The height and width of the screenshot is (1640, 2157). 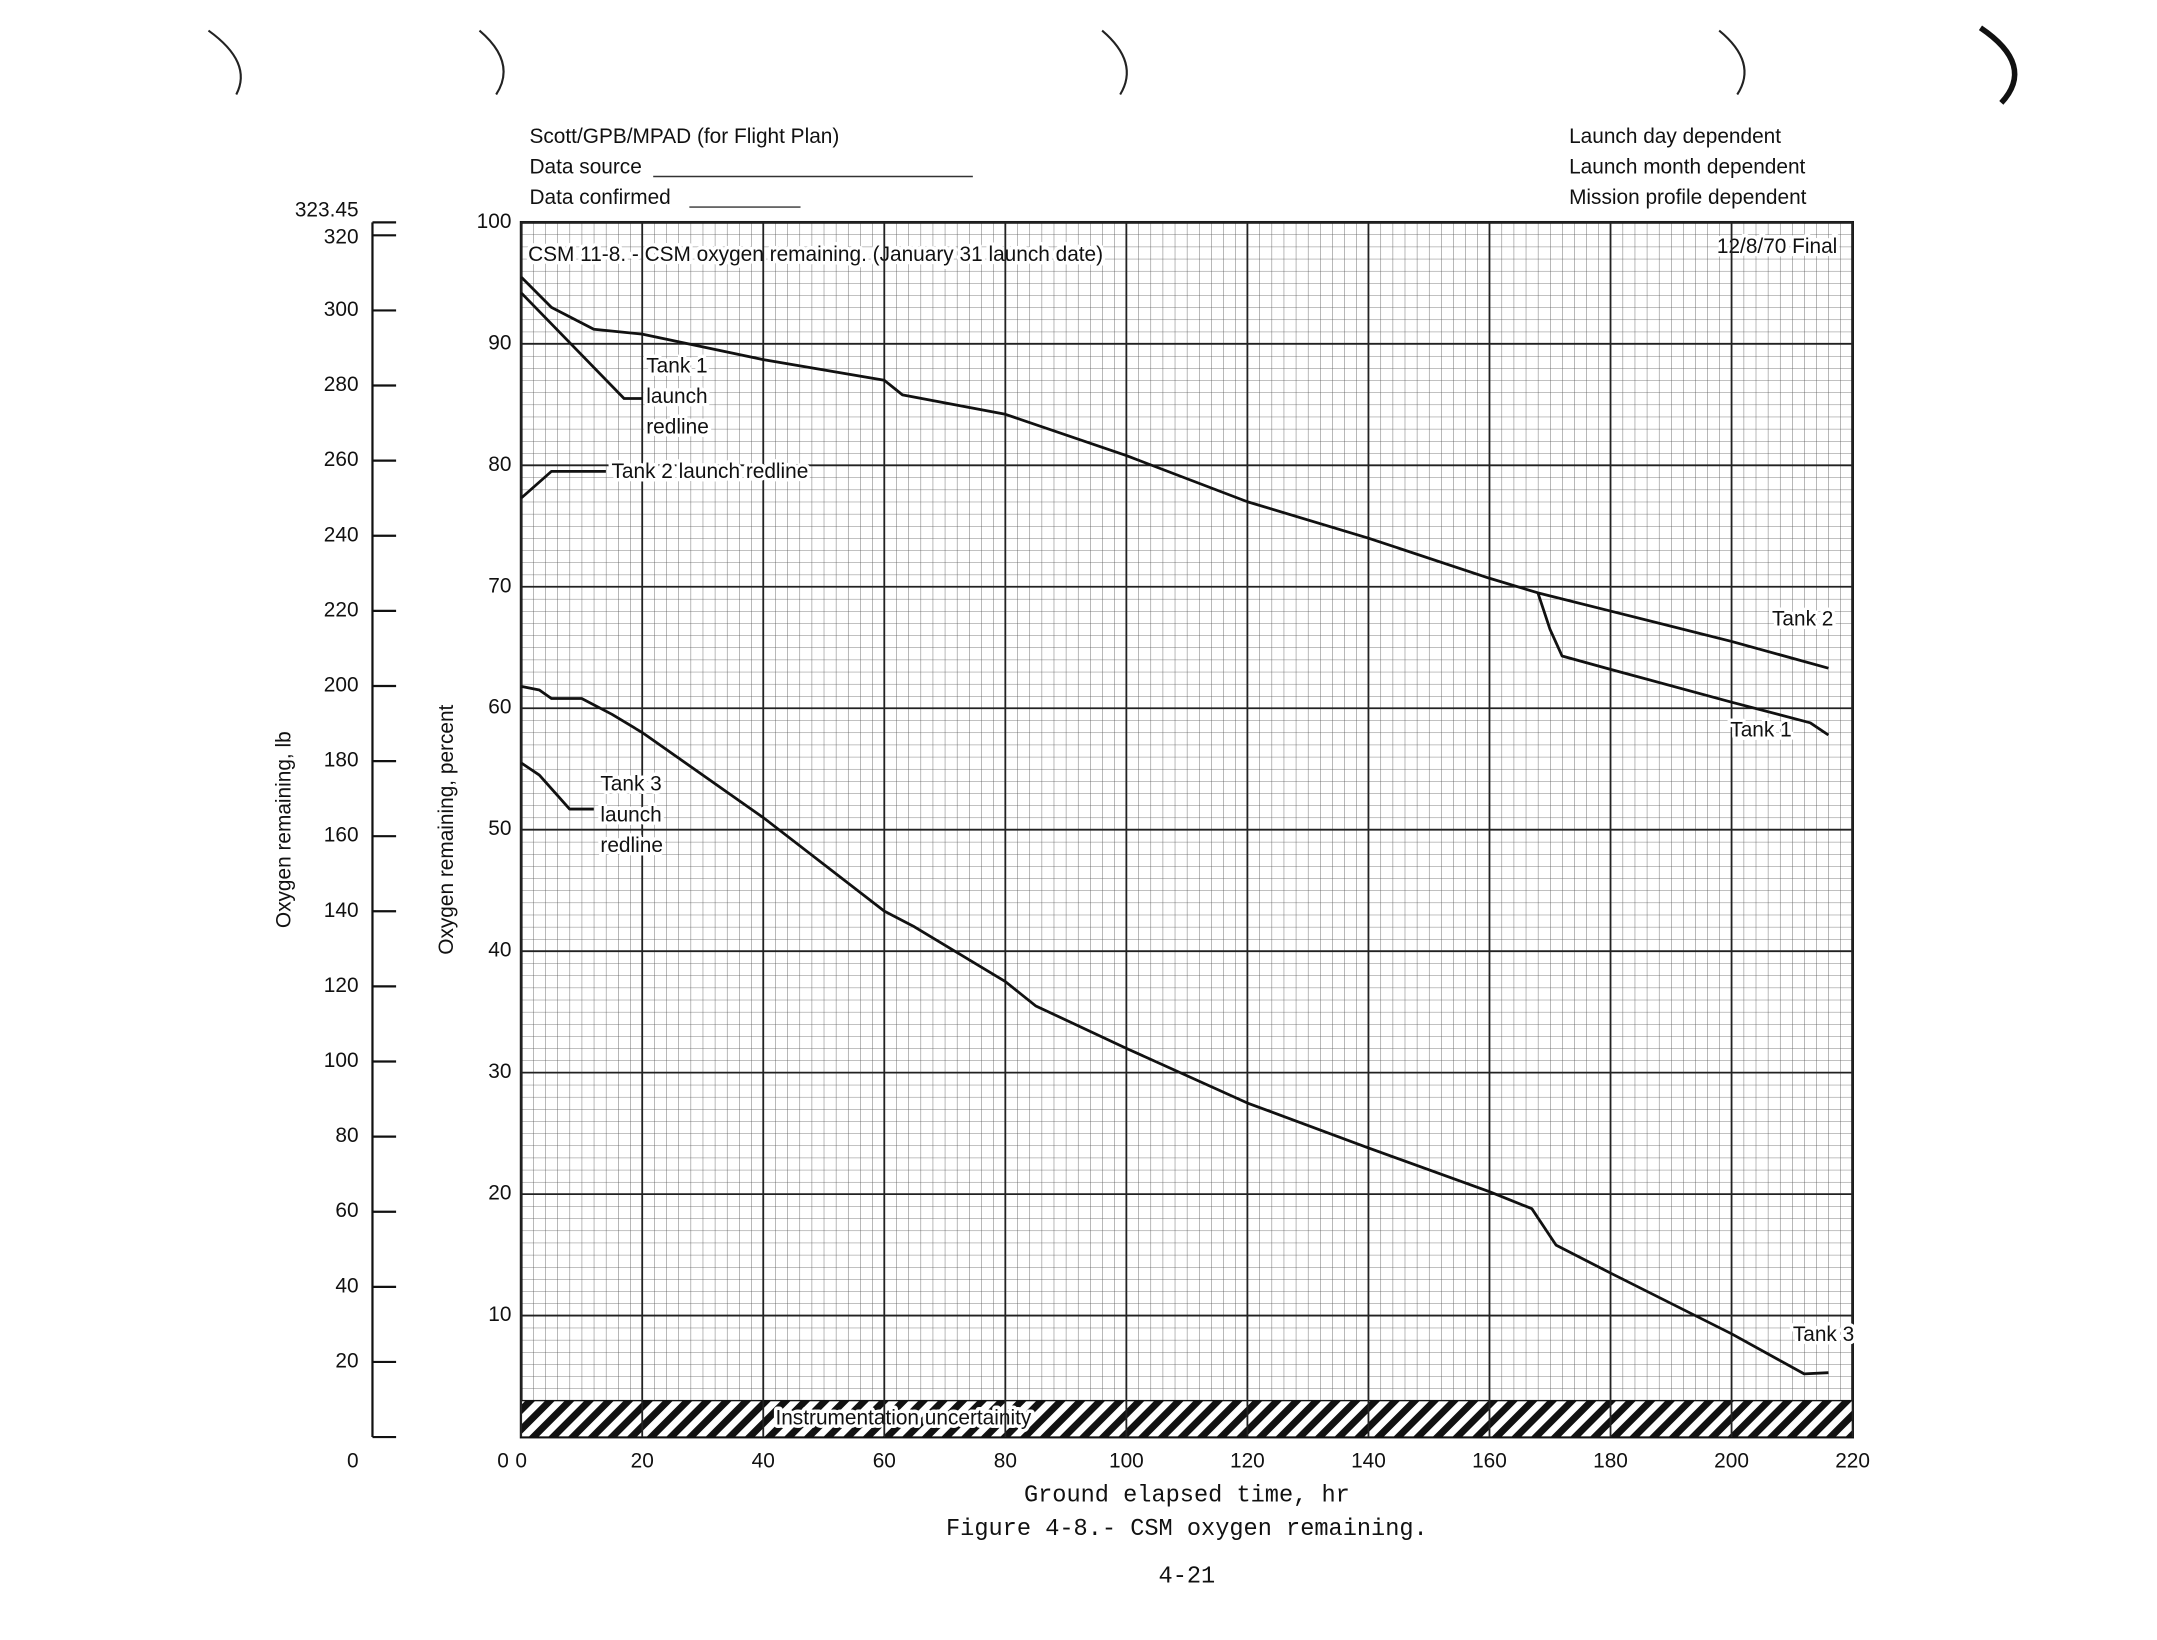 I want to click on y-tick-label: 30, so click(x=499, y=1071).